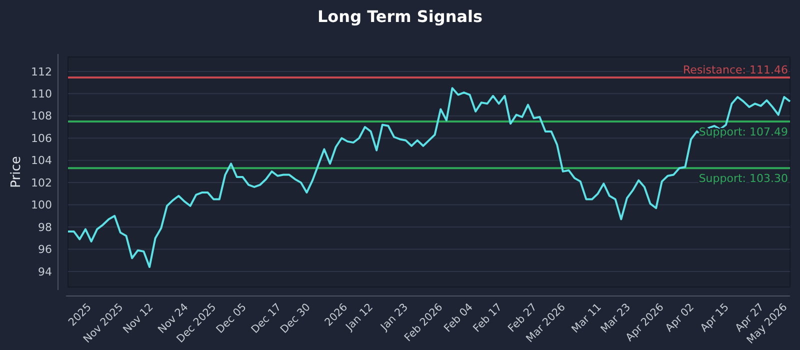 Image resolution: width=800 pixels, height=350 pixels. I want to click on ref-line-label: Support: 103.30, so click(743, 179).